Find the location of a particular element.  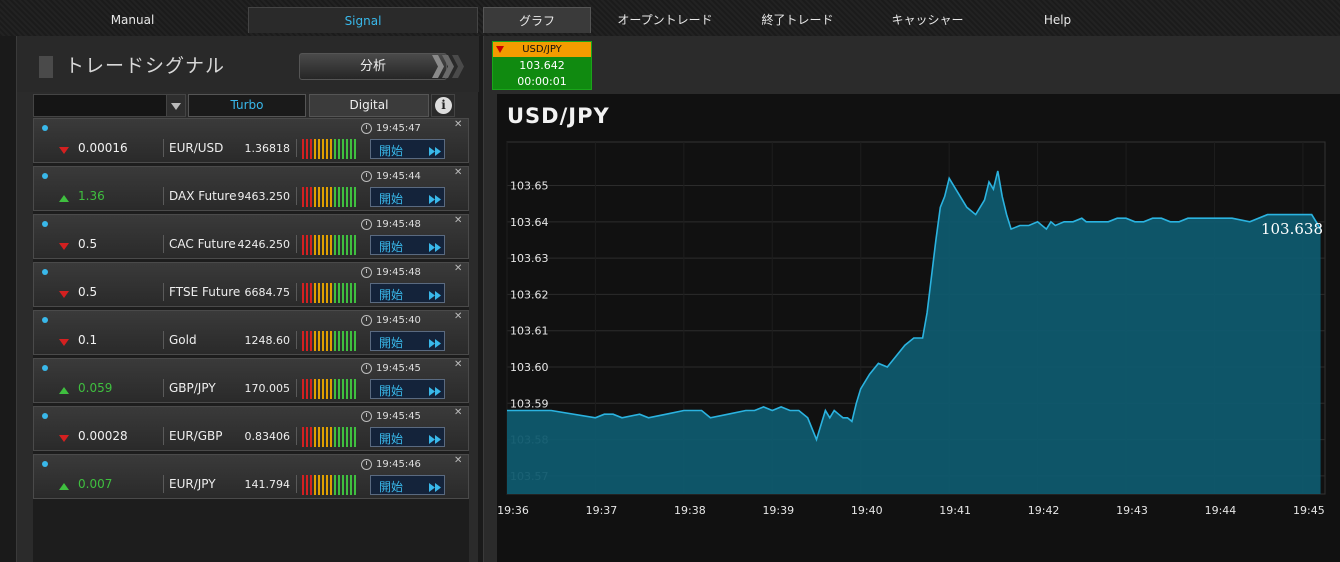

y-tick-label: 103.60 is located at coordinates (529, 367).